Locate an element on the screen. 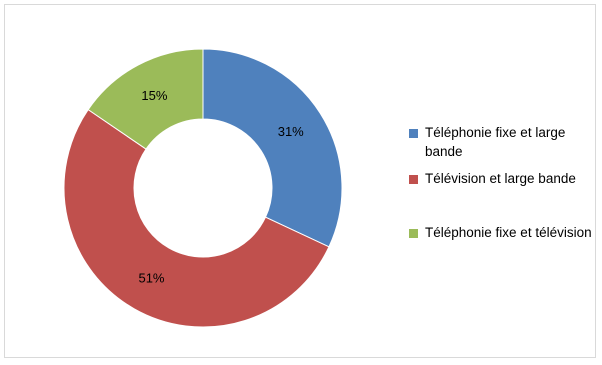 This screenshot has width=602, height=365. slice-label-fixed-broadband: 31% is located at coordinates (291, 131).